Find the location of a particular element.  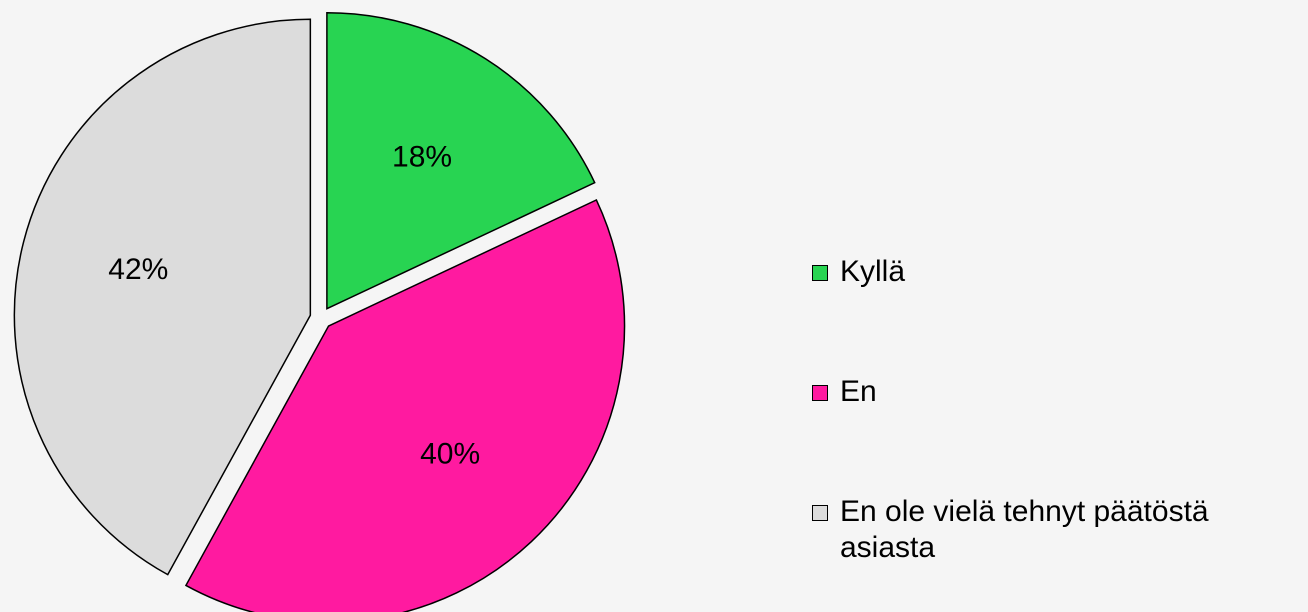

legend-label: En is located at coordinates (858, 391).